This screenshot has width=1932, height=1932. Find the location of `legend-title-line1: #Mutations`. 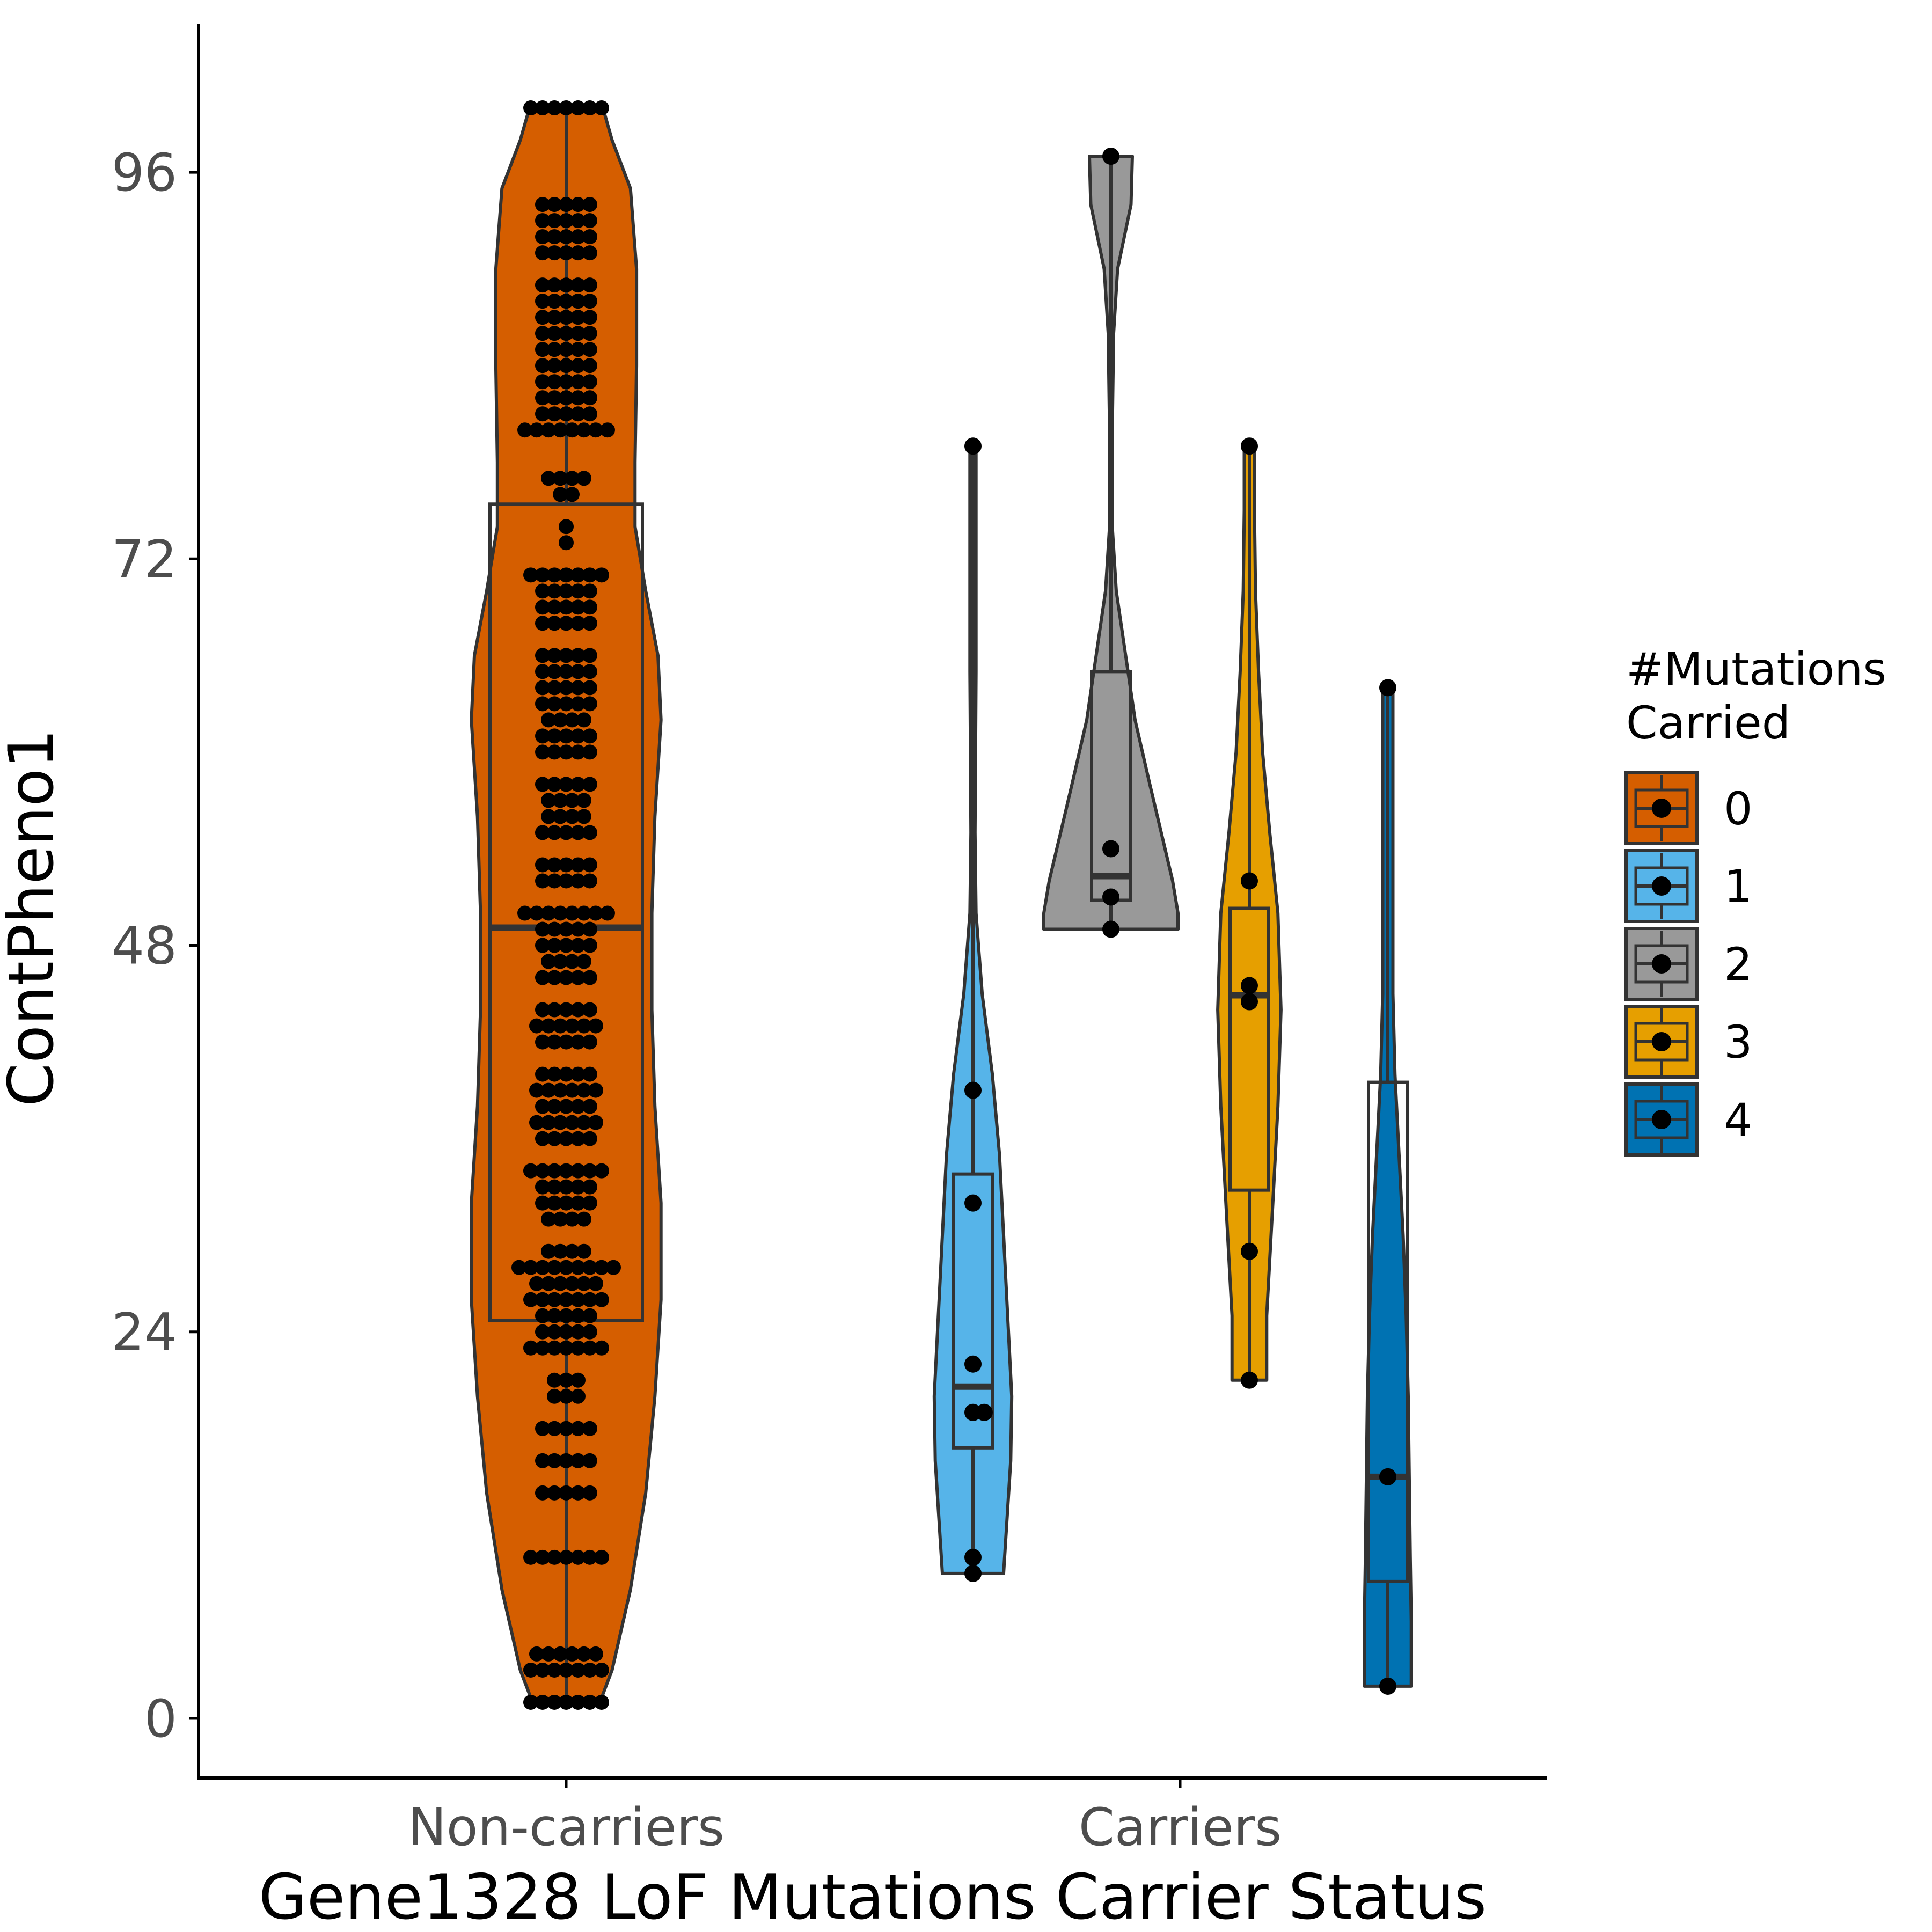

legend-title-line1: #Mutations is located at coordinates (1756, 669).